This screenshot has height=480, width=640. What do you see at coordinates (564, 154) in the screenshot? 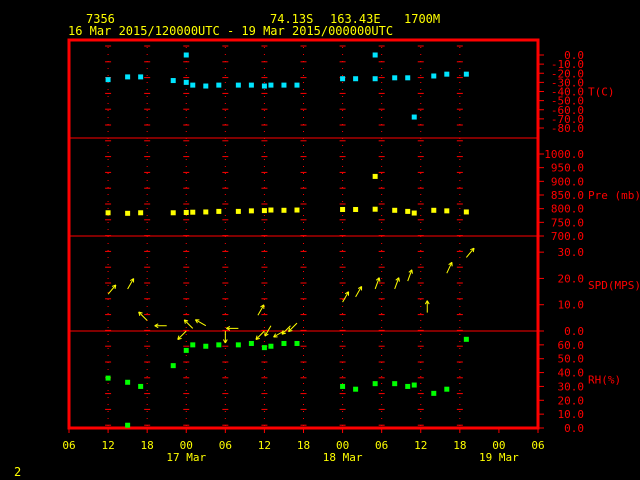
I see `y-tick-label: 1000.0` at bounding box center [564, 154].